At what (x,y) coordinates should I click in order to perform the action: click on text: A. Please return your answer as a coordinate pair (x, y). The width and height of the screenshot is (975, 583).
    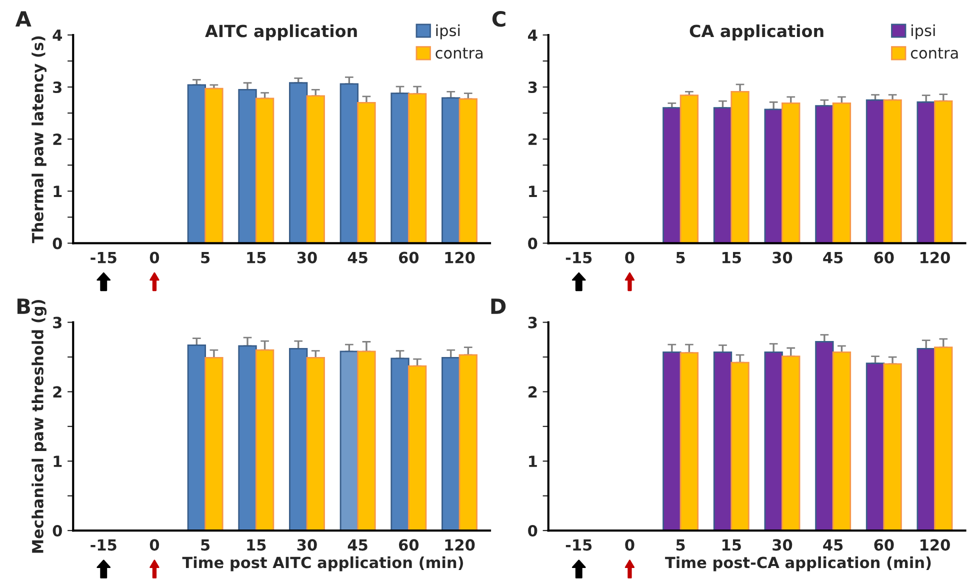
    Looking at the image, I should click on (23, 18).